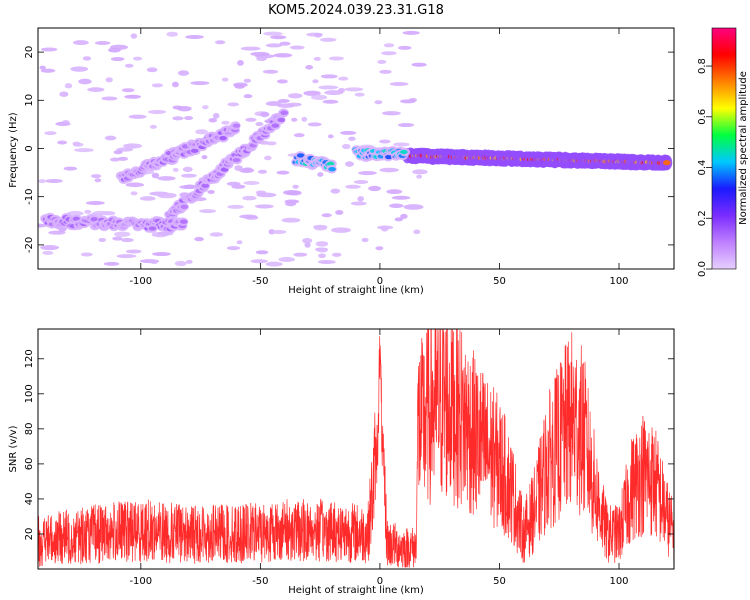  I want to click on y-tick-label: 0, so click(29, 148).